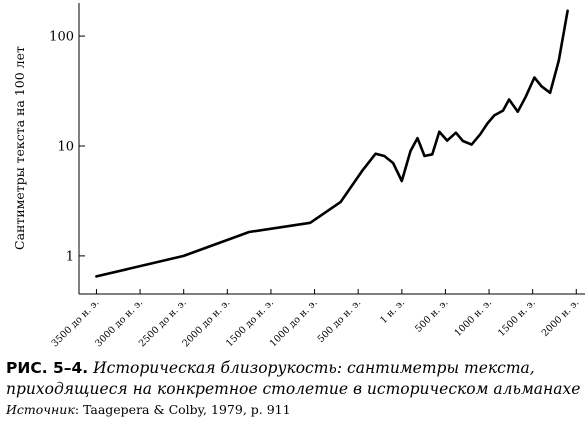  What do you see at coordinates (340, 321) in the screenshot?
I see `x-tick-label: 500 до н. э.` at bounding box center [340, 321].